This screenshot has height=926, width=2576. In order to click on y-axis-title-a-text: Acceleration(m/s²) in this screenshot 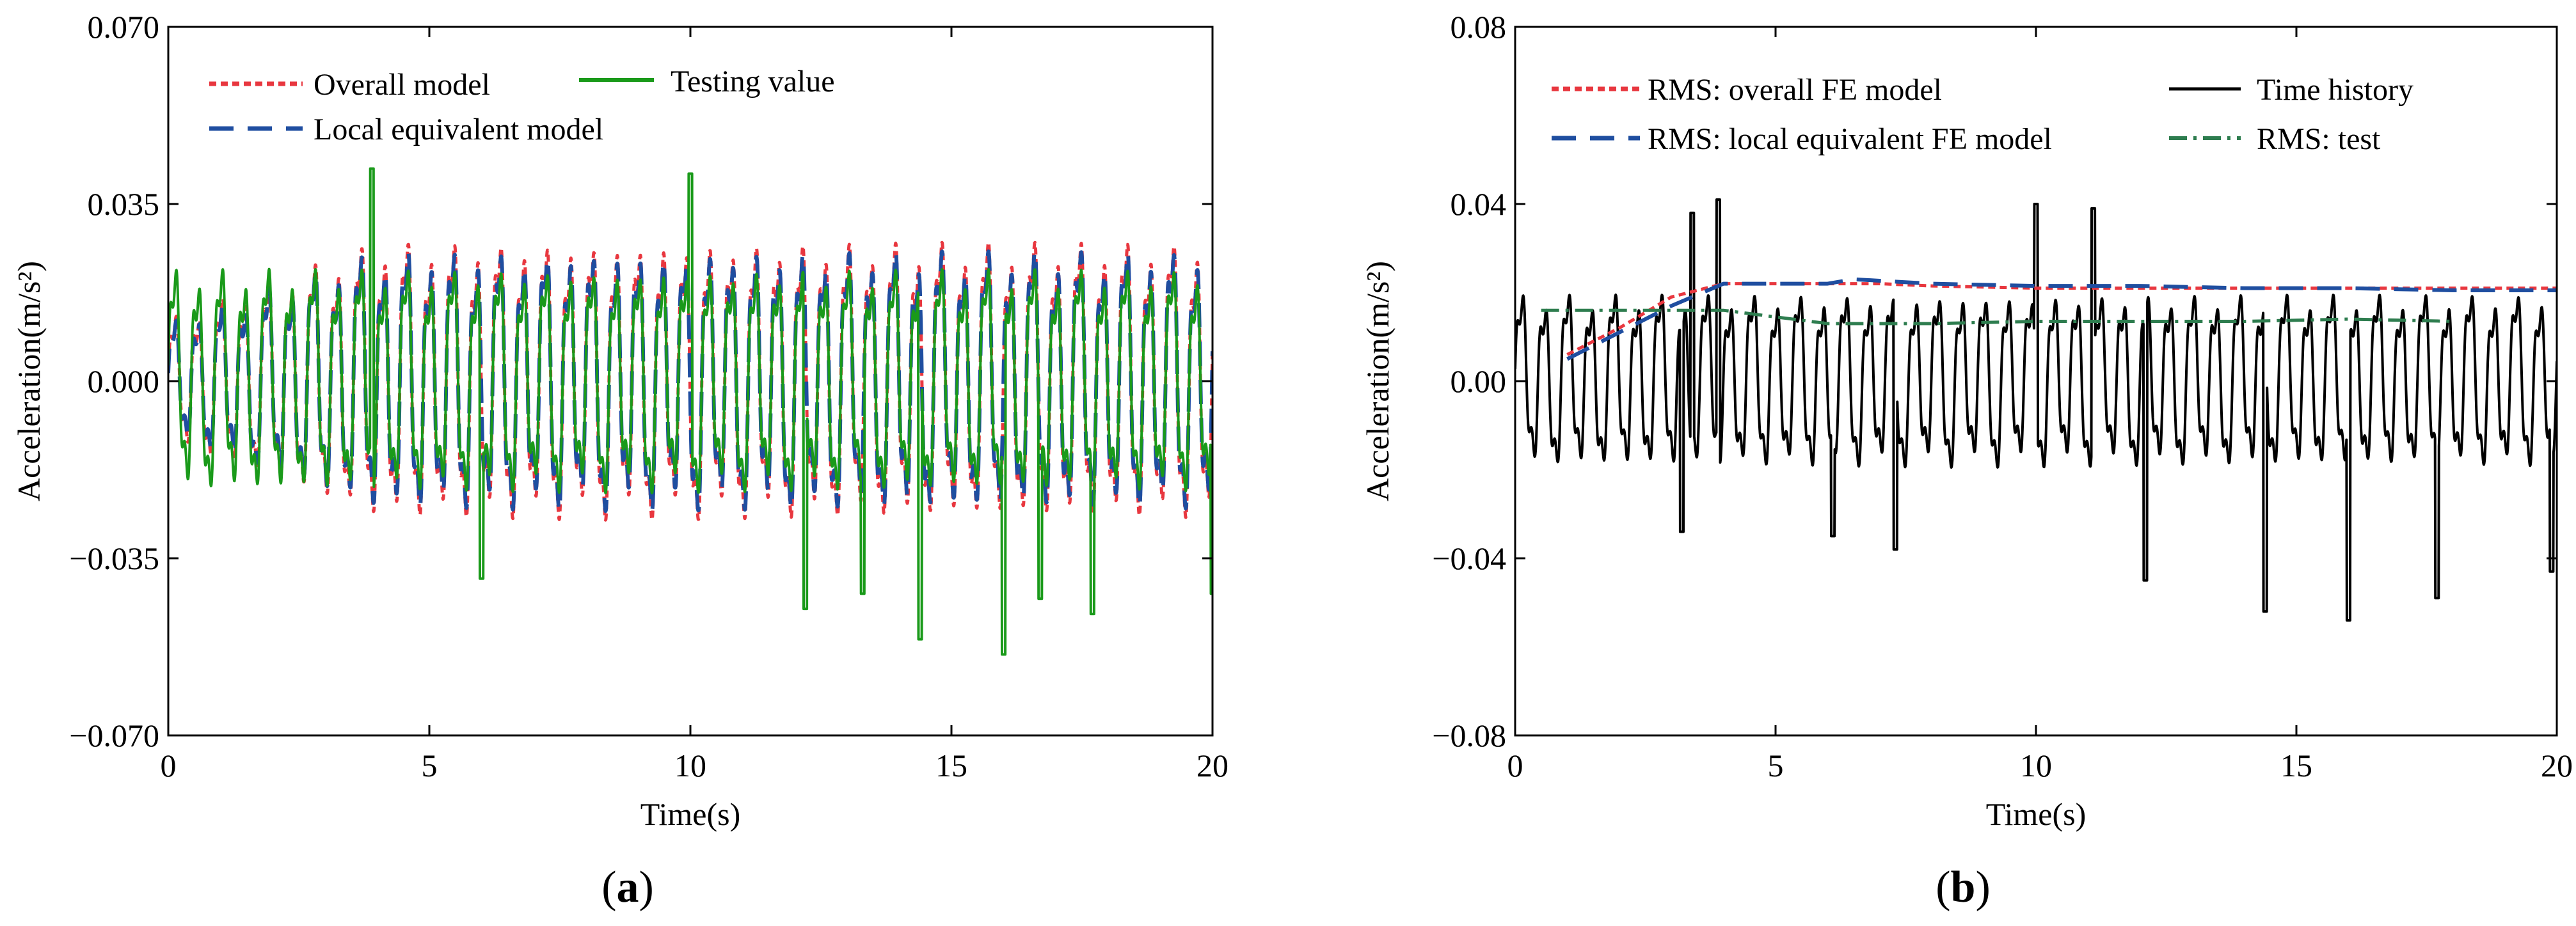, I will do `click(29, 381)`.